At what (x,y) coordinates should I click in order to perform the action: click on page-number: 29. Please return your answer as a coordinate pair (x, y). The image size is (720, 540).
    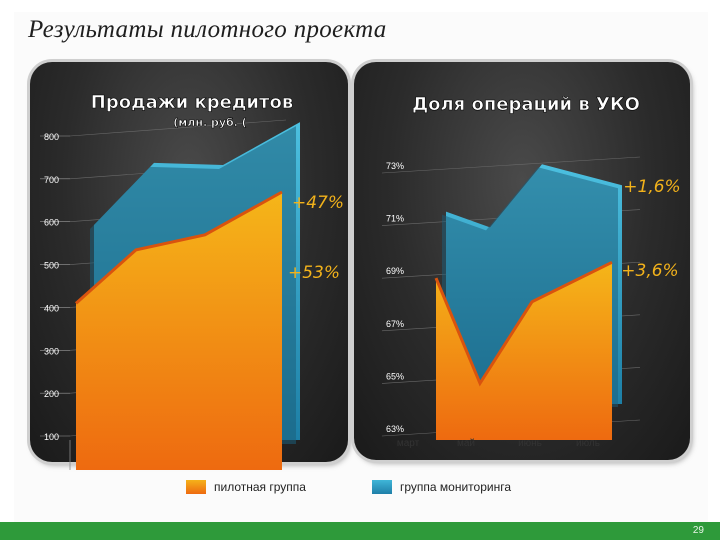
    Looking at the image, I should click on (698, 530).